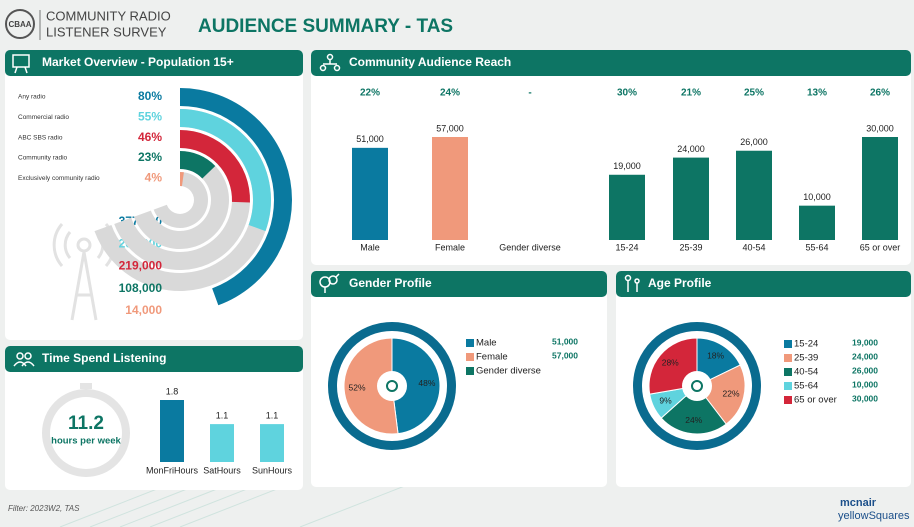 This screenshot has width=914, height=527. Describe the element at coordinates (370, 93) in the screenshot. I see `share-label: 22%` at that location.